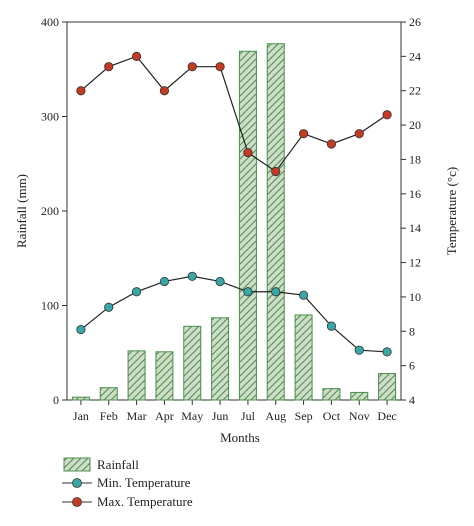 The image size is (474, 526). I want to click on x-tick-label: Nov, so click(359, 416).